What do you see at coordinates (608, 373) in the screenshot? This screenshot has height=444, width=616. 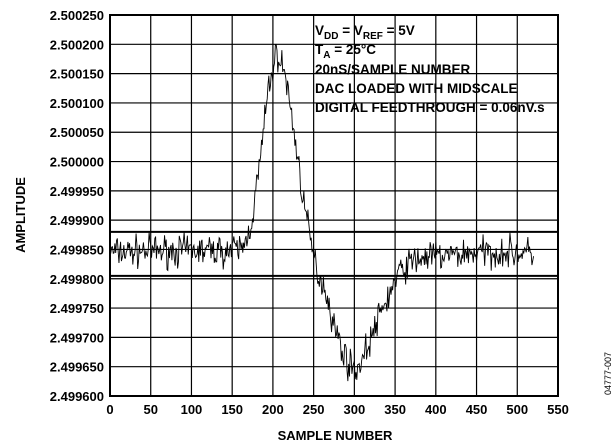 I see `figure-id: 04777-007` at bounding box center [608, 373].